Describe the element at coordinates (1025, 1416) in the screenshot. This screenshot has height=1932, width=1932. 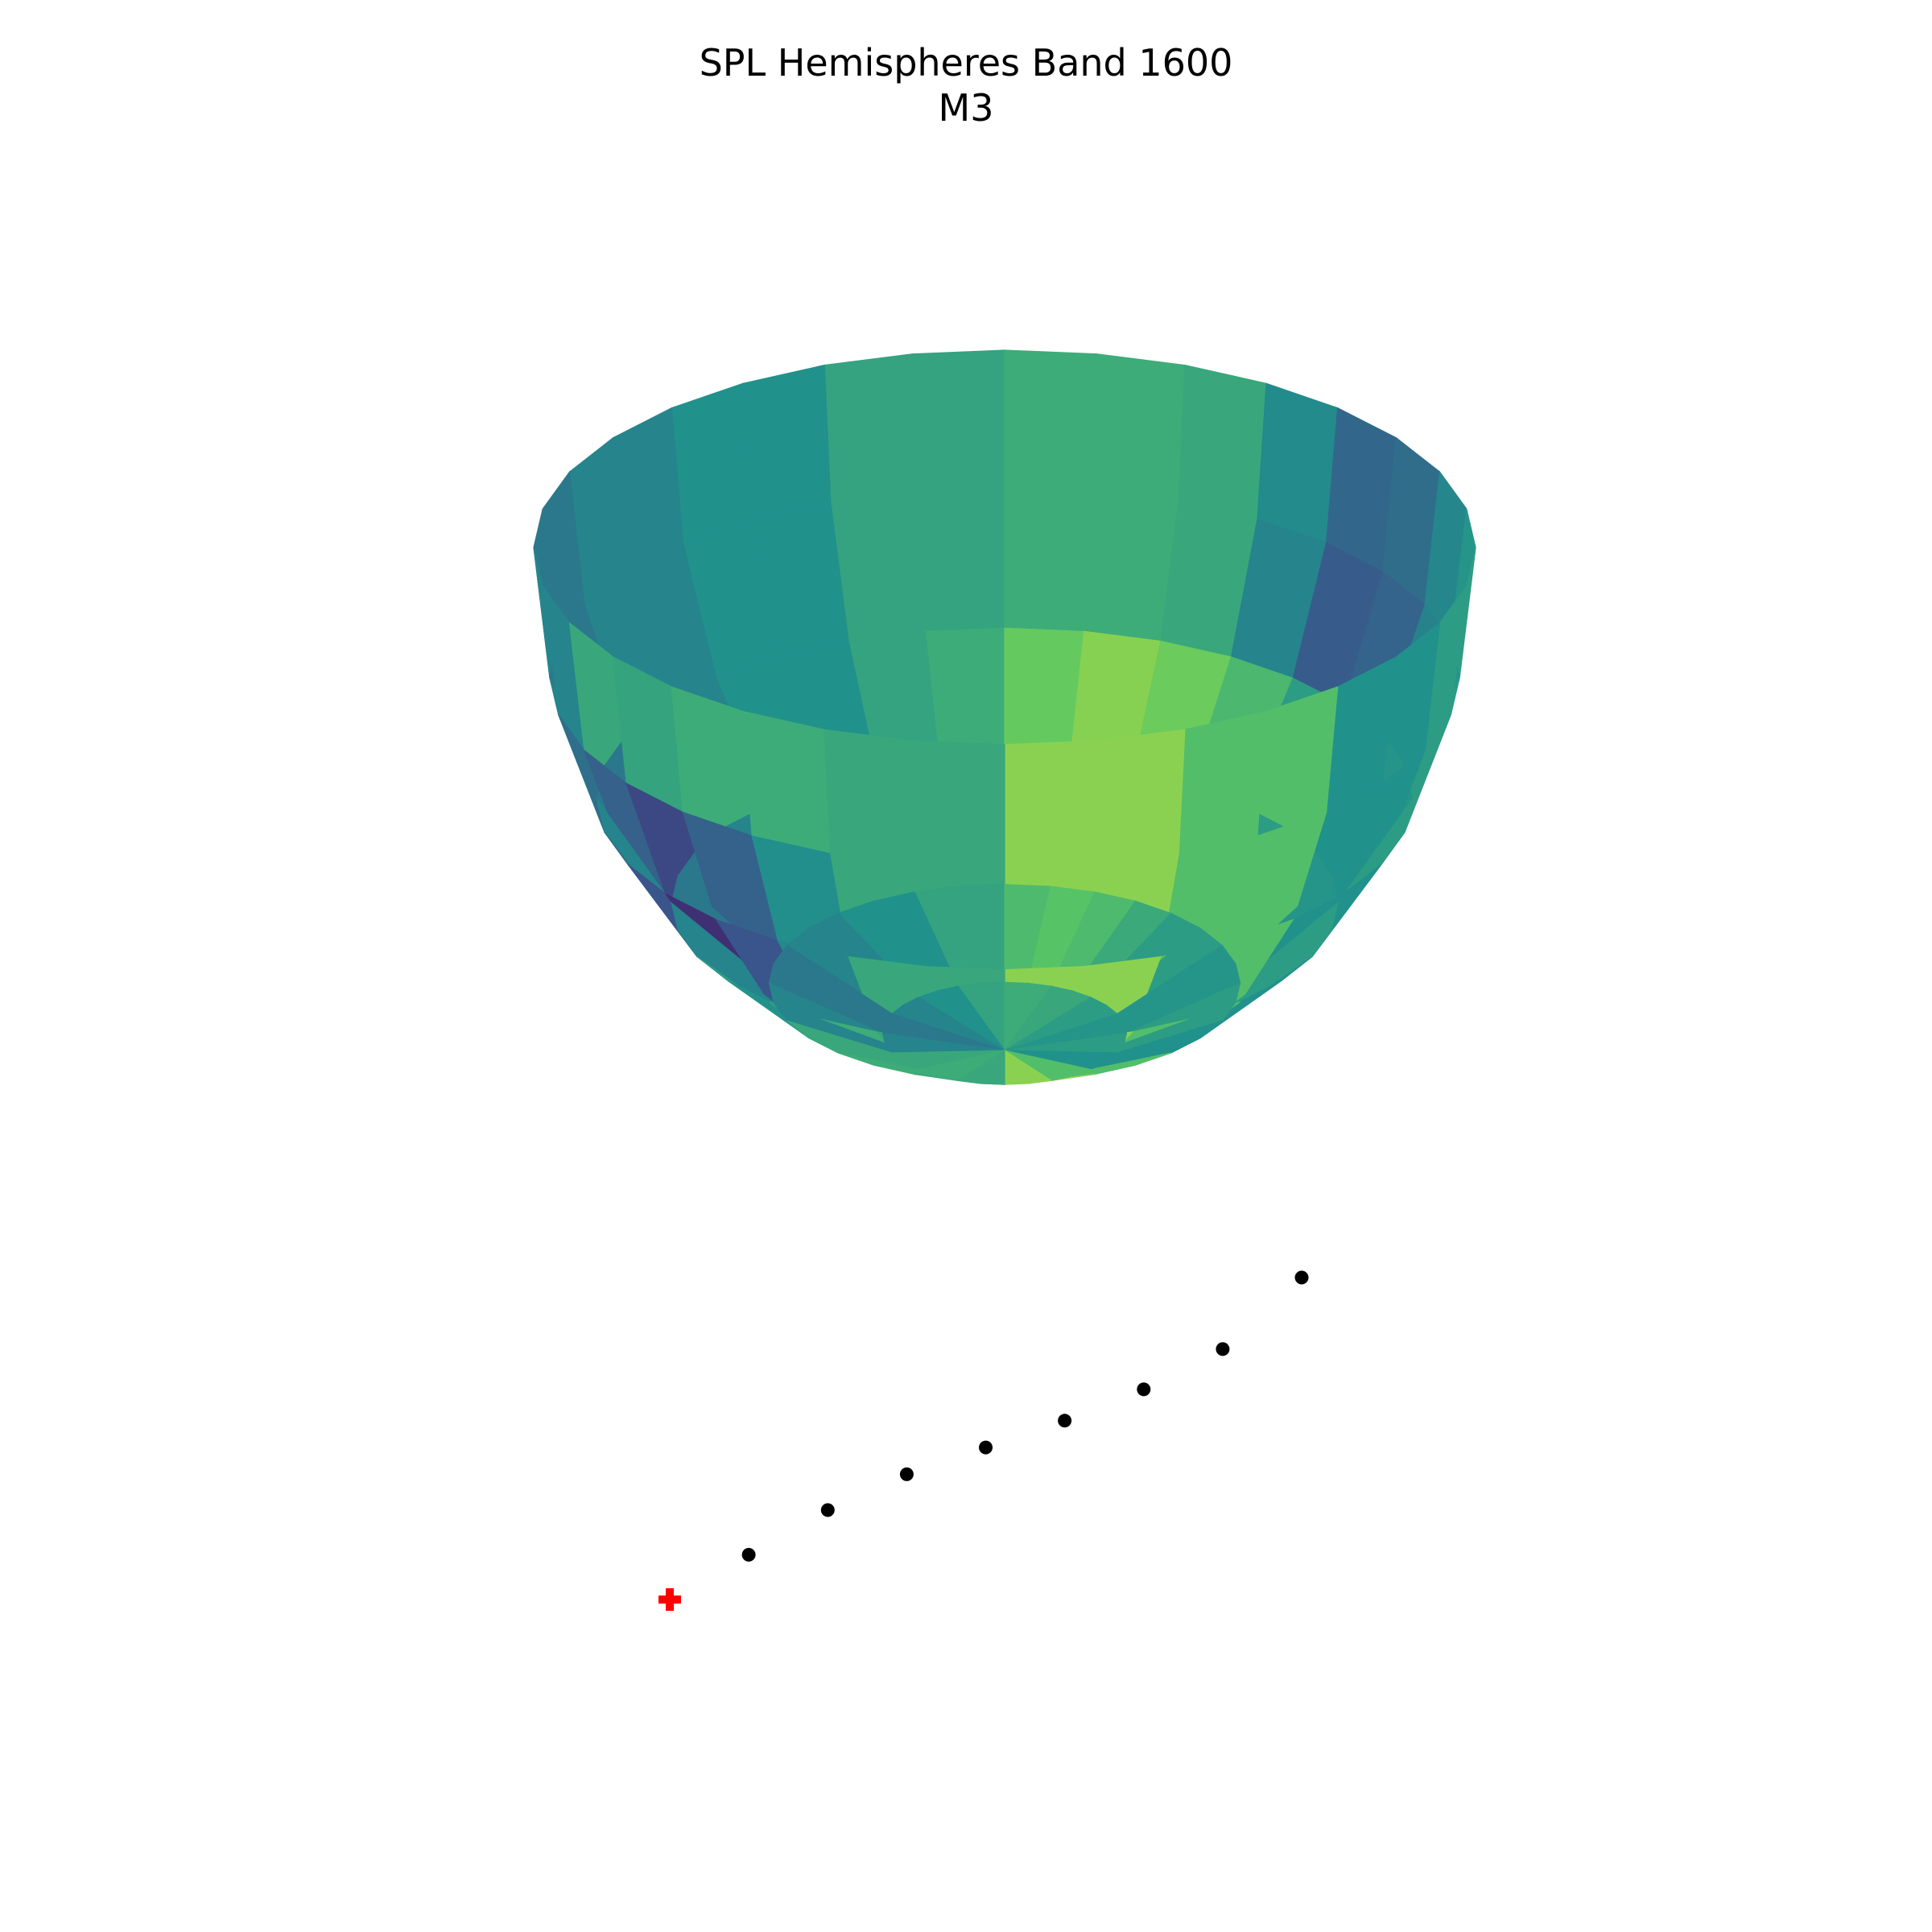
I see `microphone-array` at that location.